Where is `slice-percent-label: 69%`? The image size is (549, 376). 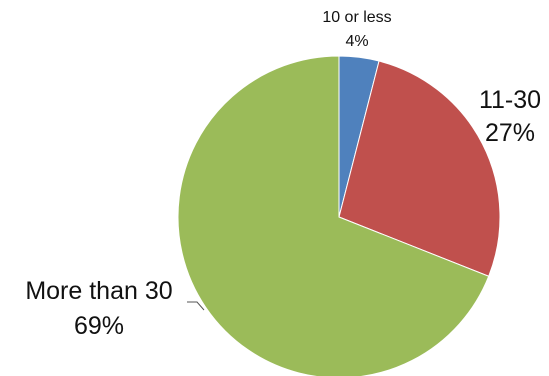 slice-percent-label: 69% is located at coordinates (99, 326).